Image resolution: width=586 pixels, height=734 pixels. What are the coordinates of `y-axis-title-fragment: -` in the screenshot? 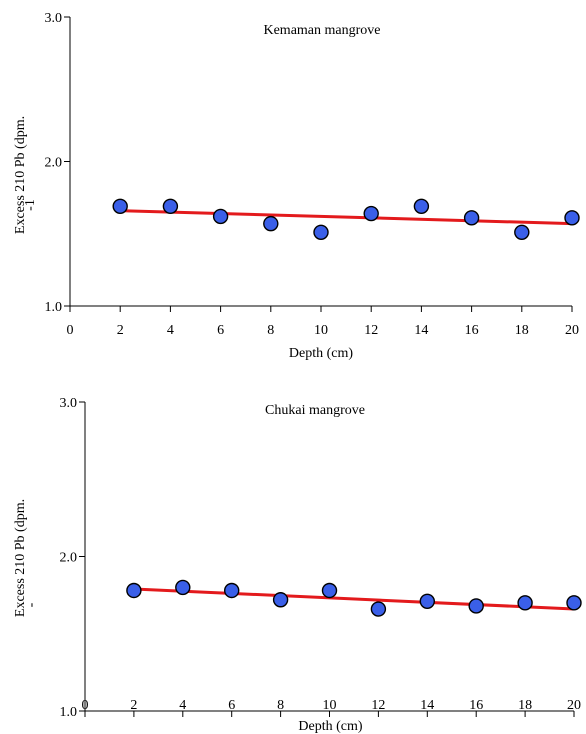 It's located at (31, 604).